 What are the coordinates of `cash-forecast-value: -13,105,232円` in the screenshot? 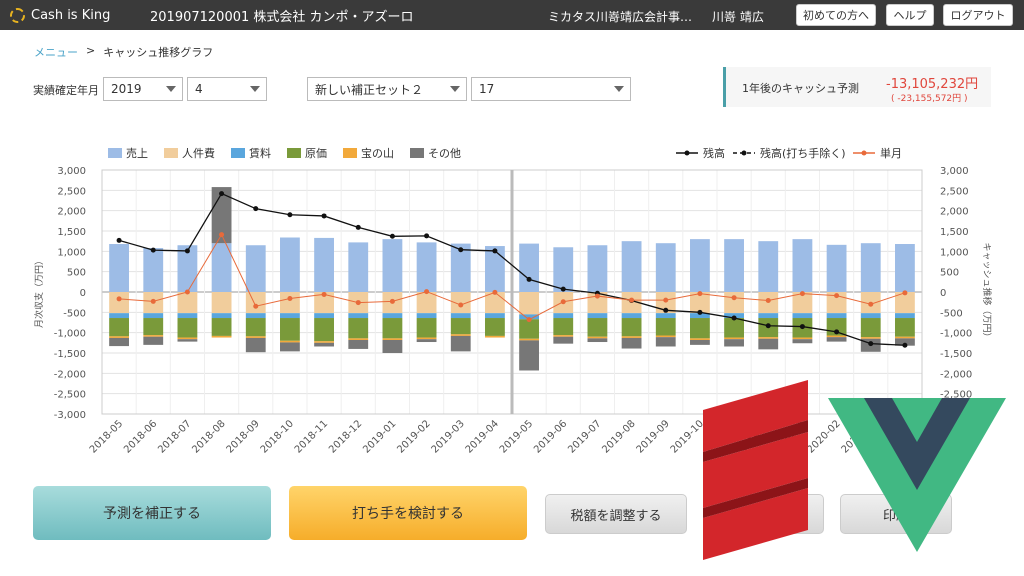 It's located at (932, 84).